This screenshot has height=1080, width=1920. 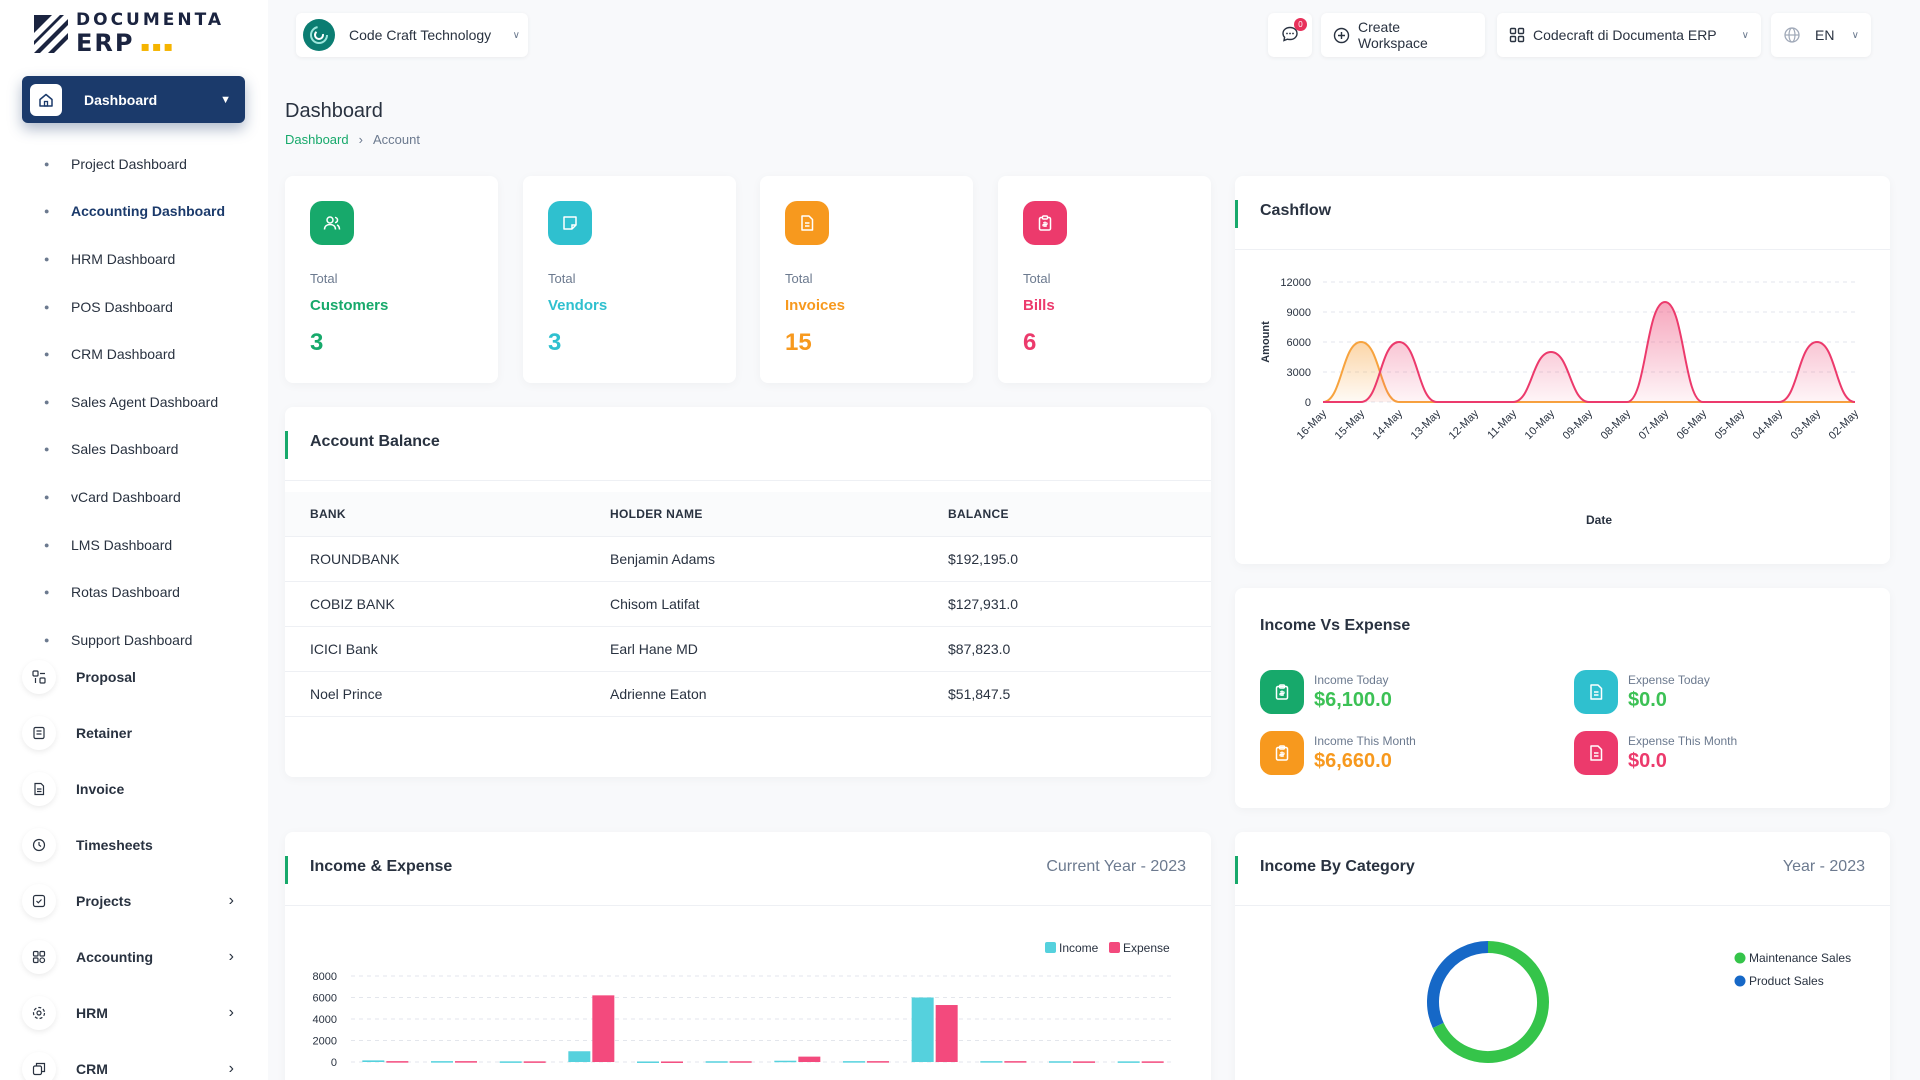 What do you see at coordinates (1616, 424) in the screenshot?
I see `x-tick-label: 08-May` at bounding box center [1616, 424].